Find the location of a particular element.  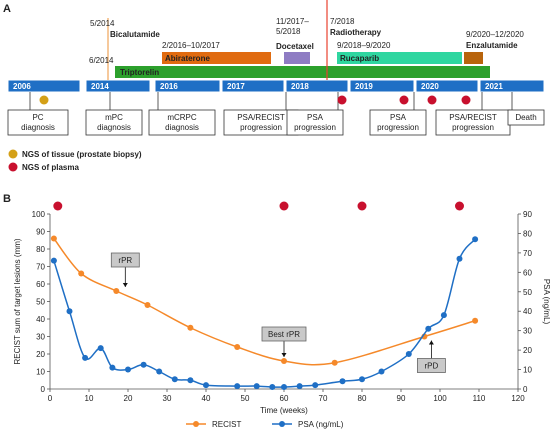

legend-label: NGS of plasma is located at coordinates (50, 167).